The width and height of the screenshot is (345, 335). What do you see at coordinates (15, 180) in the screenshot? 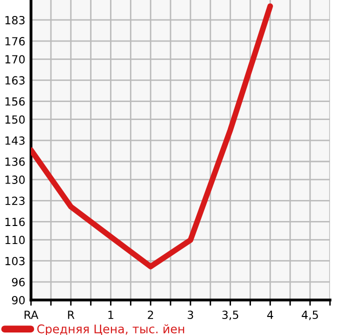
I see `y-tick-label: 130` at bounding box center [15, 180].